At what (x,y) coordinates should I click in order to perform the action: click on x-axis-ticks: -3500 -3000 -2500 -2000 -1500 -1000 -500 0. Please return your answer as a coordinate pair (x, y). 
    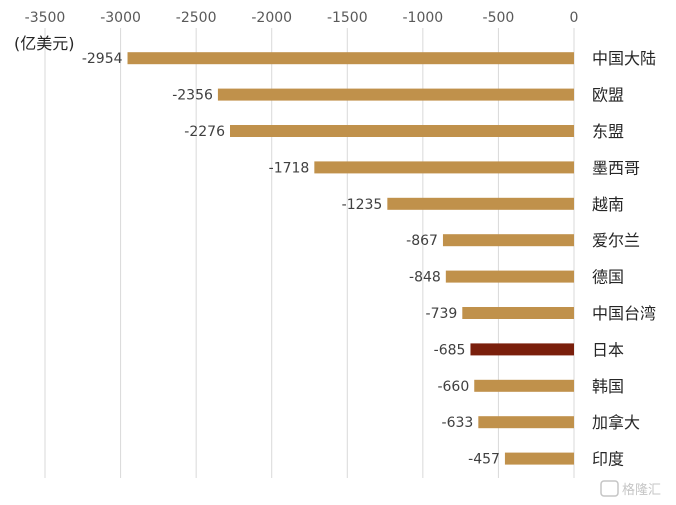
    Looking at the image, I should click on (302, 18).